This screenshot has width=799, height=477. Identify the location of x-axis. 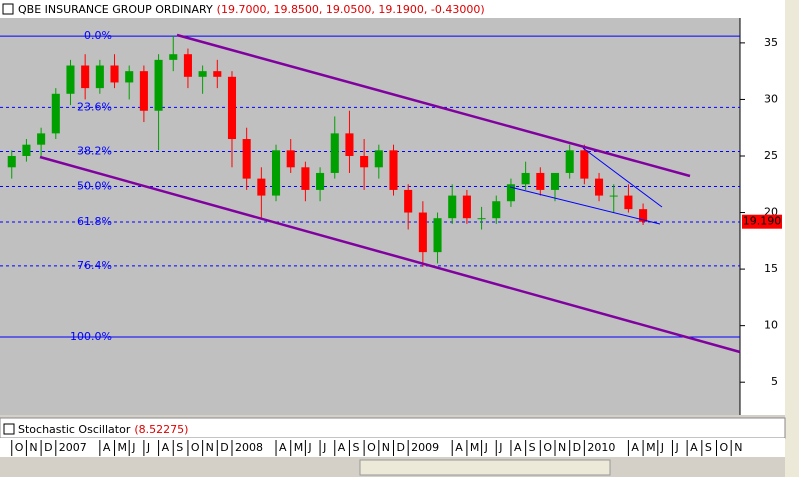
(392, 447).